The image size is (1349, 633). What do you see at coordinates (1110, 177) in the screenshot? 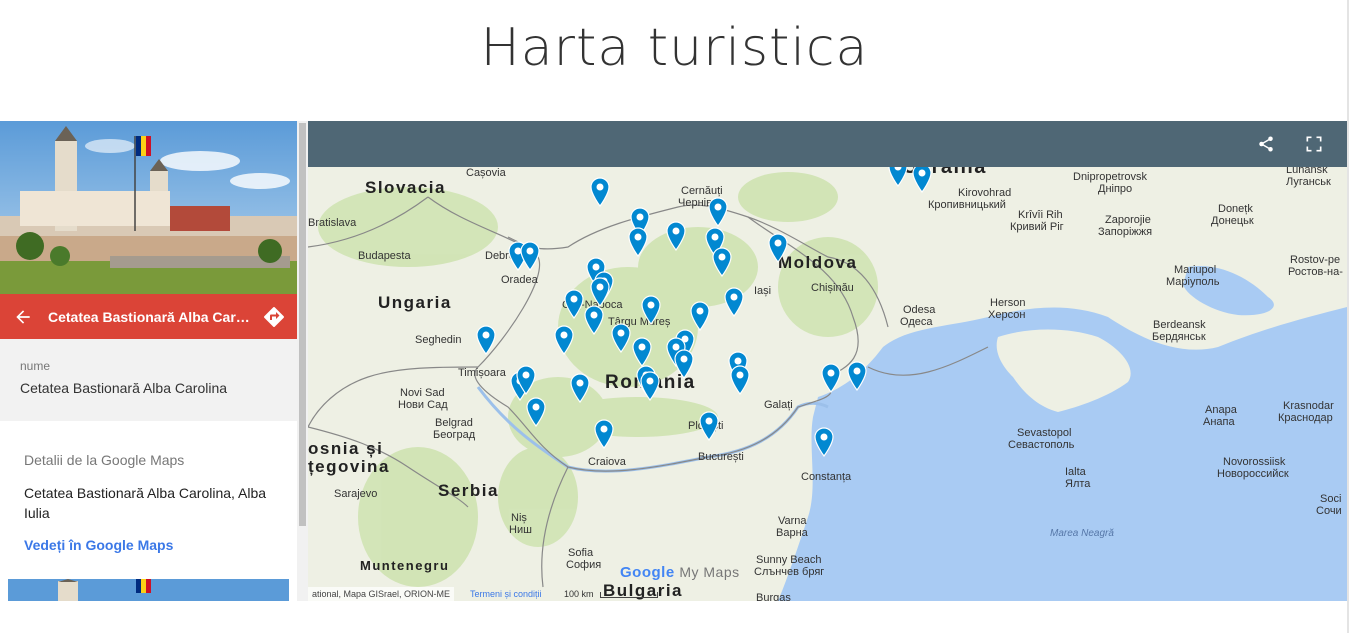
I see `city-dnipro: Dnipropetrovsk` at bounding box center [1110, 177].